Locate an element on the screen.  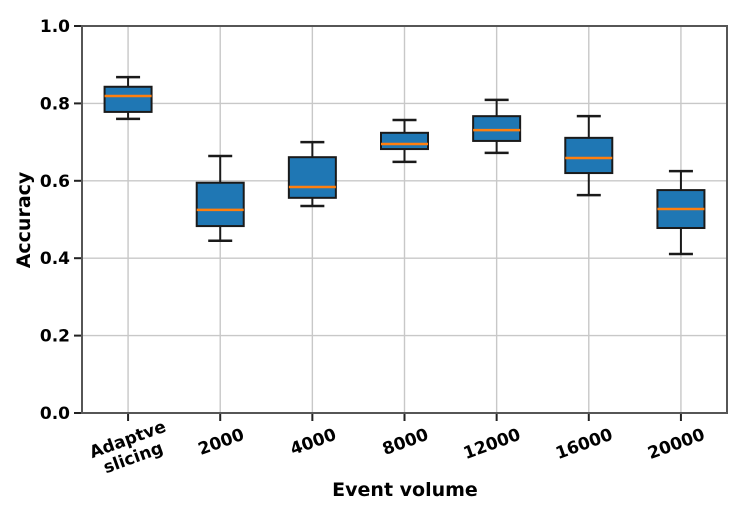
y-tick-label: 0.2 is located at coordinates (55, 337).